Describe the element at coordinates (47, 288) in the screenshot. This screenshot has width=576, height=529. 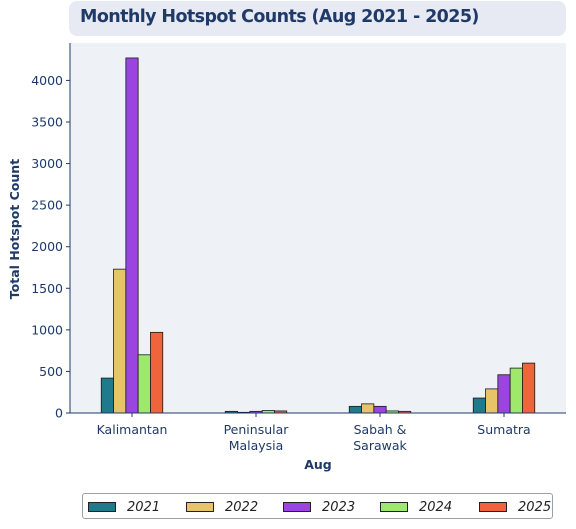
I see `y-tick-label: 1500` at that location.